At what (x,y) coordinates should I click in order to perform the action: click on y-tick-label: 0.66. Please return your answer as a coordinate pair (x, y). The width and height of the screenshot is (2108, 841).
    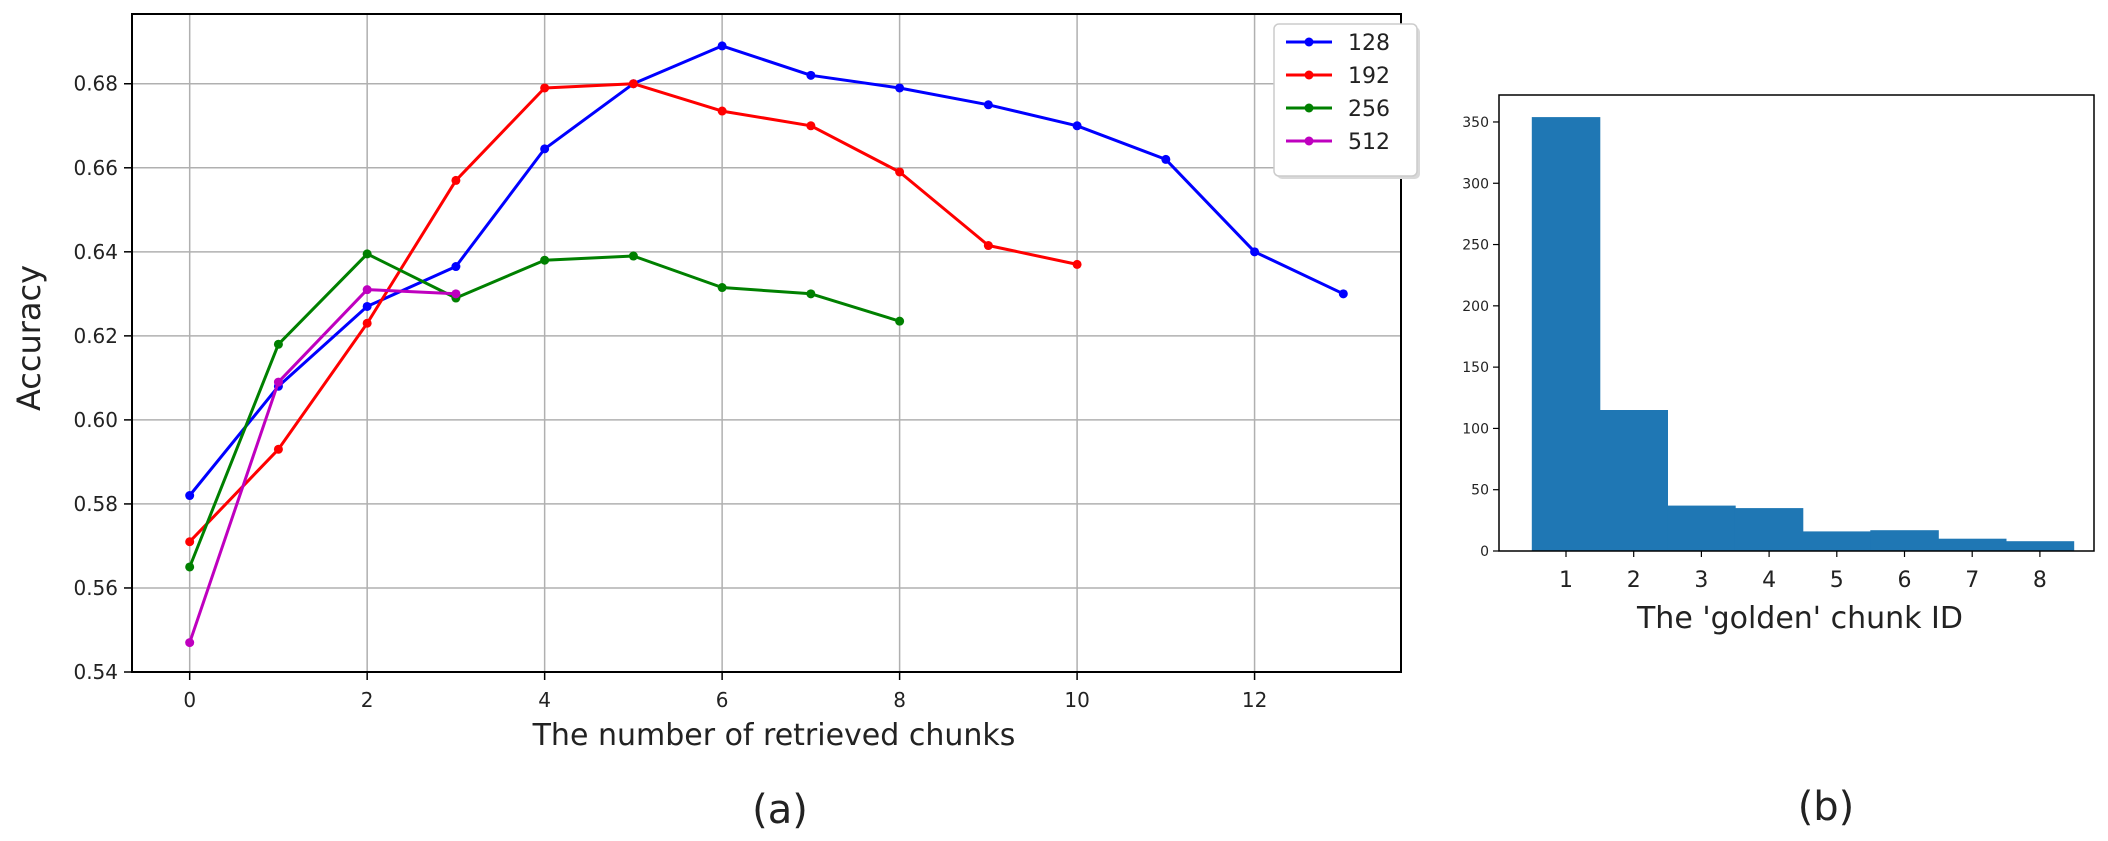
    Looking at the image, I should click on (95, 168).